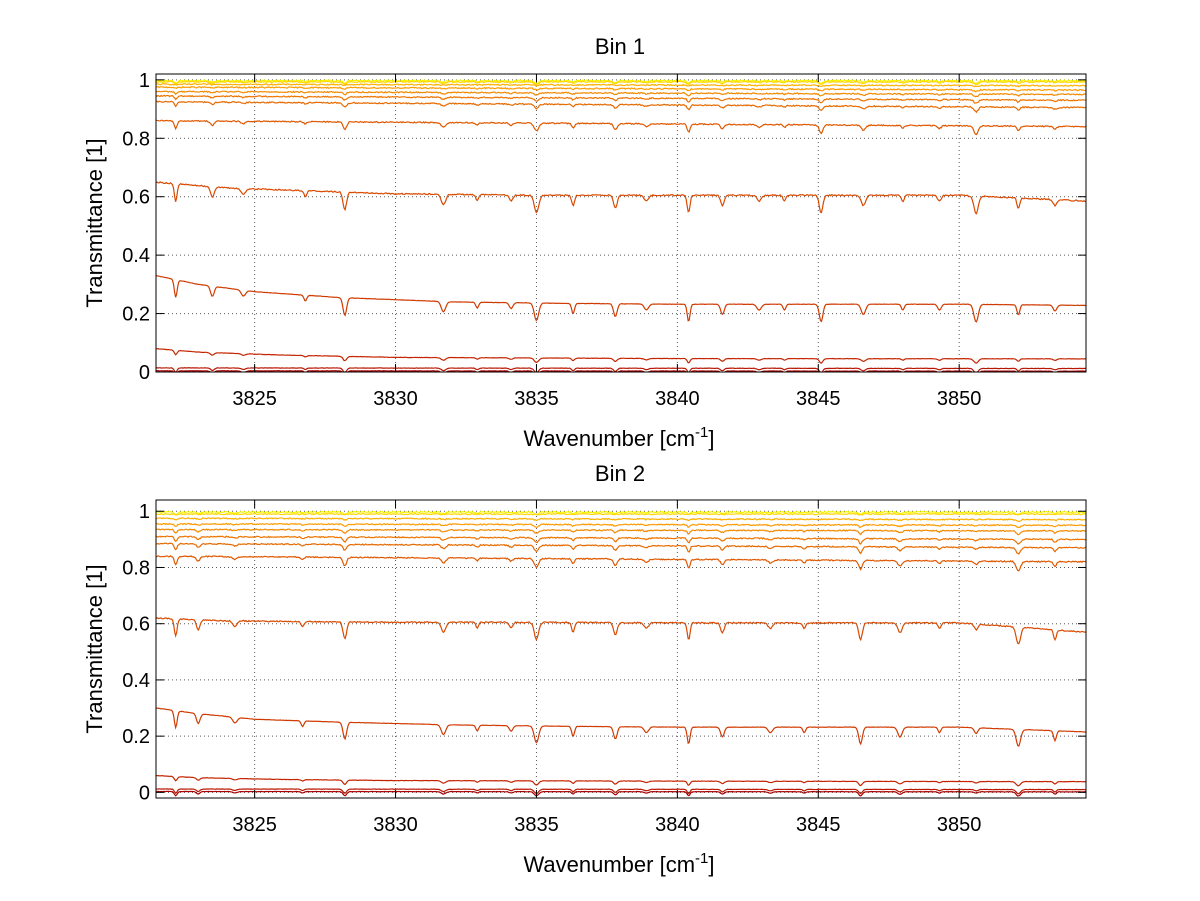 The width and height of the screenshot is (1200, 901). I want to click on bin-2-x-tick-label: 3850, so click(959, 825).